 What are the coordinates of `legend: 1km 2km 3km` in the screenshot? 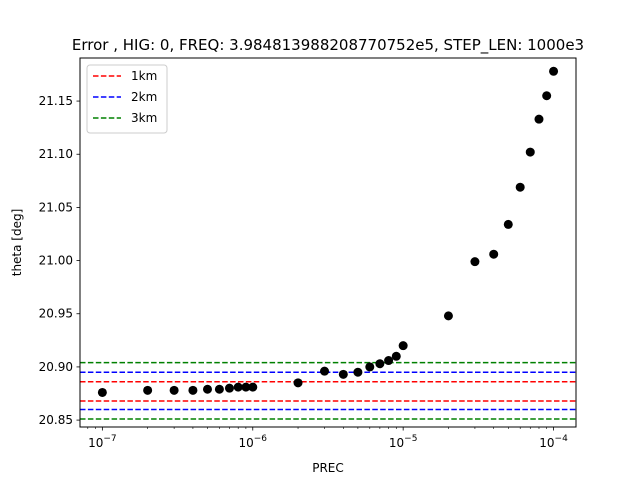 It's located at (127, 99).